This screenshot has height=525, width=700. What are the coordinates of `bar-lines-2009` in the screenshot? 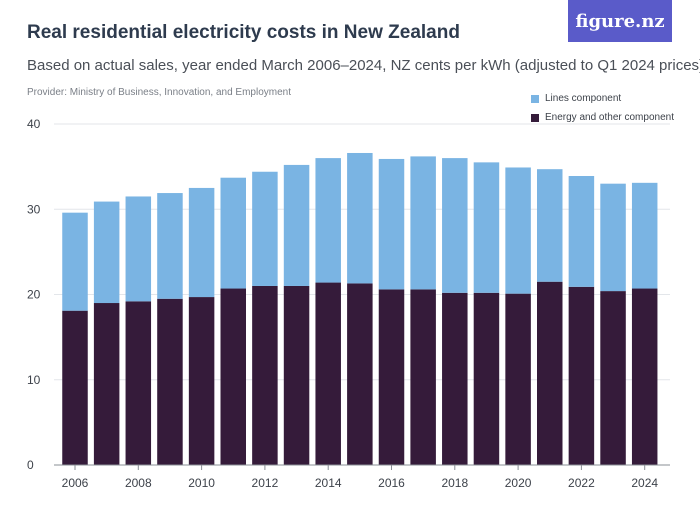 It's located at (170, 246).